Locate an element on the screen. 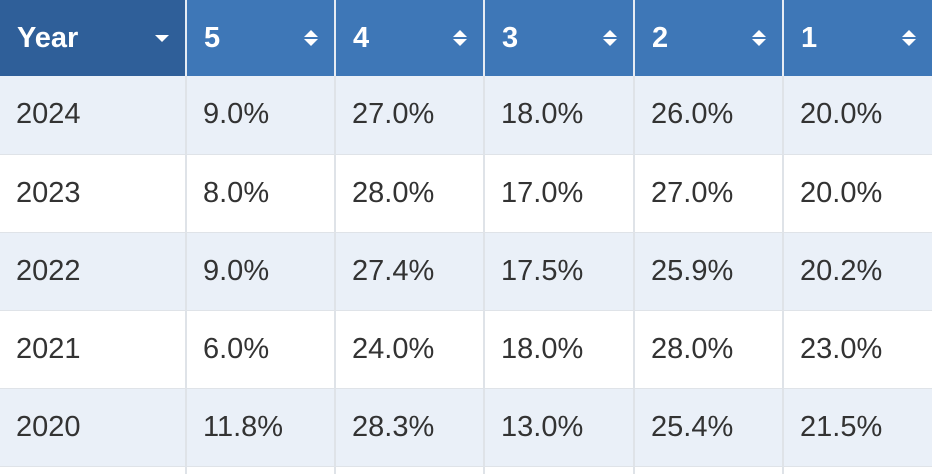 This screenshot has width=932, height=474. value-cell: 8.0% is located at coordinates (261, 193).